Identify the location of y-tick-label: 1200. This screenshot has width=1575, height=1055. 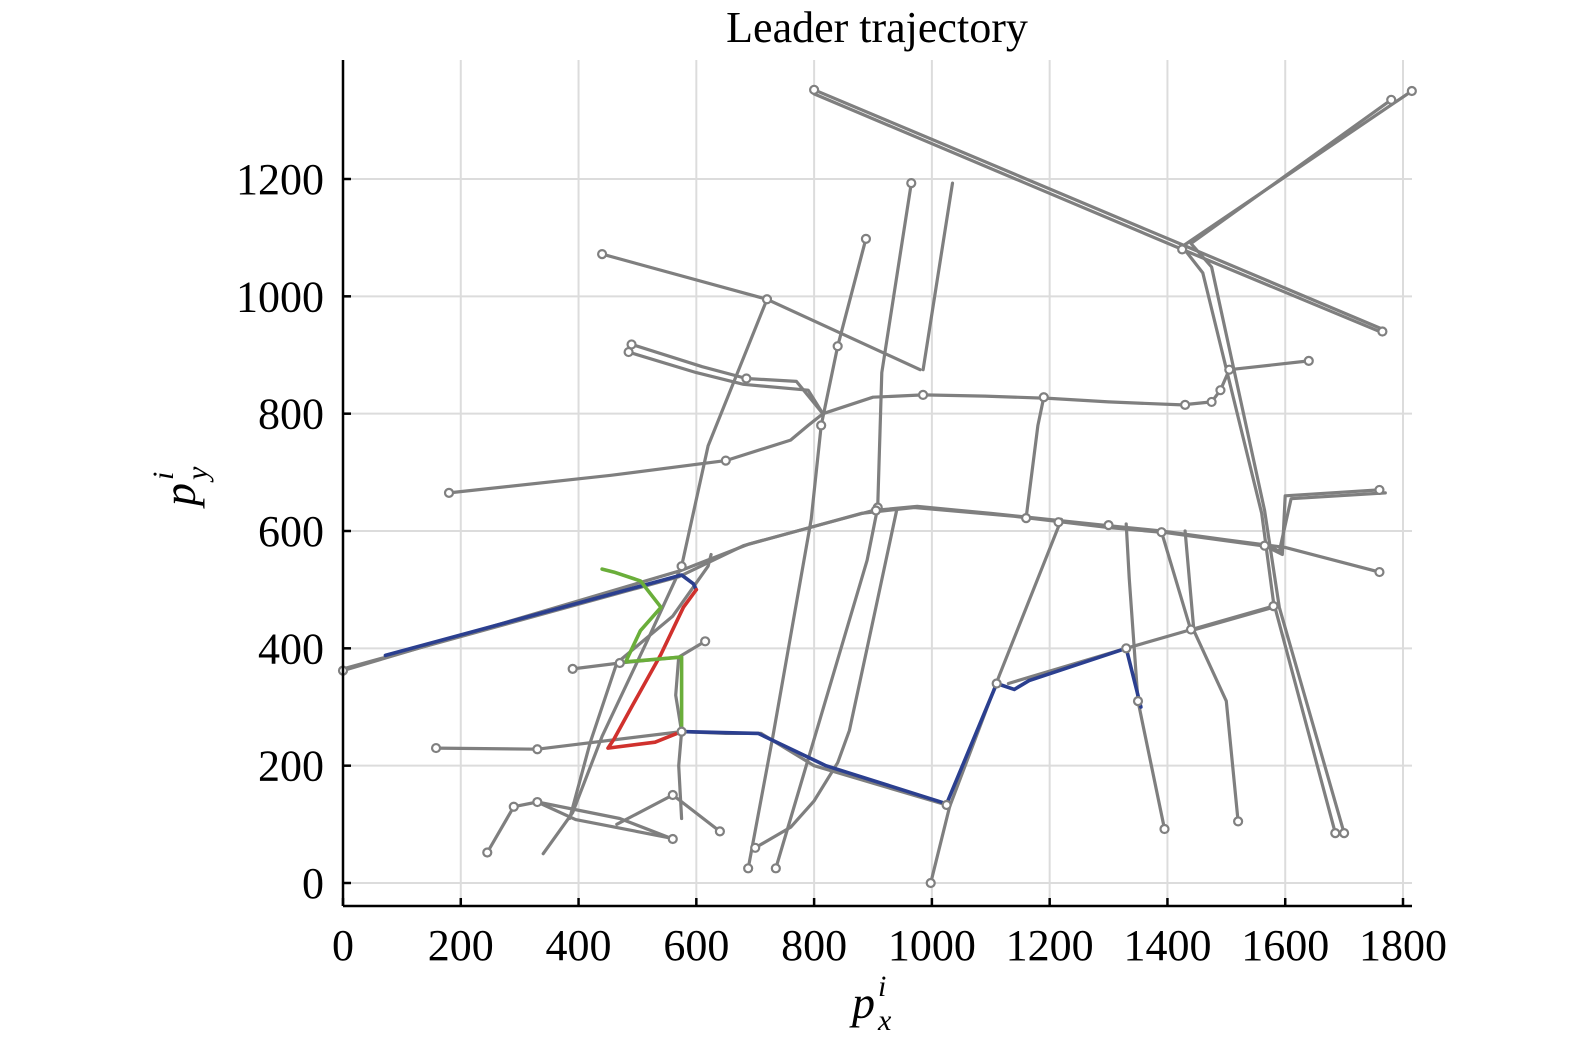
(280, 179).